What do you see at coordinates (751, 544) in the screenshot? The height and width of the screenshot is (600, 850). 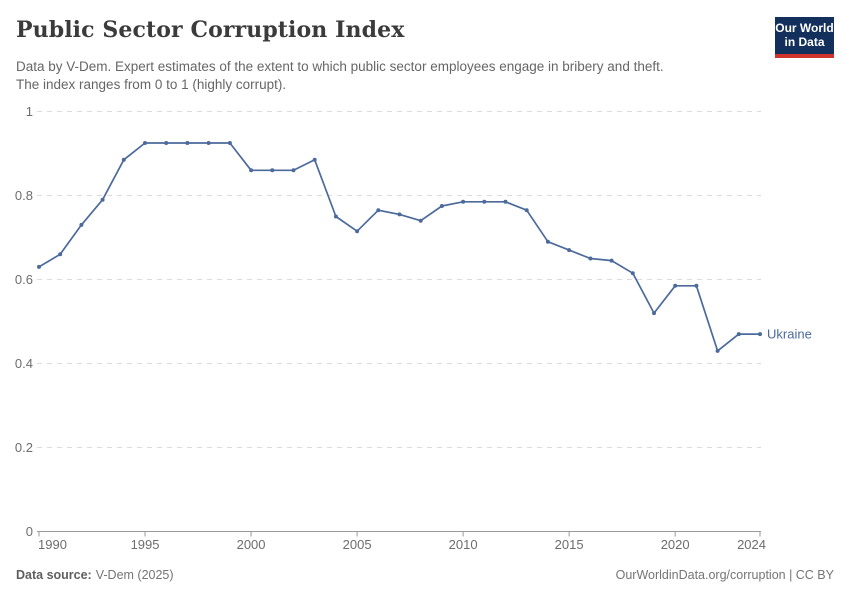 I see `x-axis-tick-label: 2024` at bounding box center [751, 544].